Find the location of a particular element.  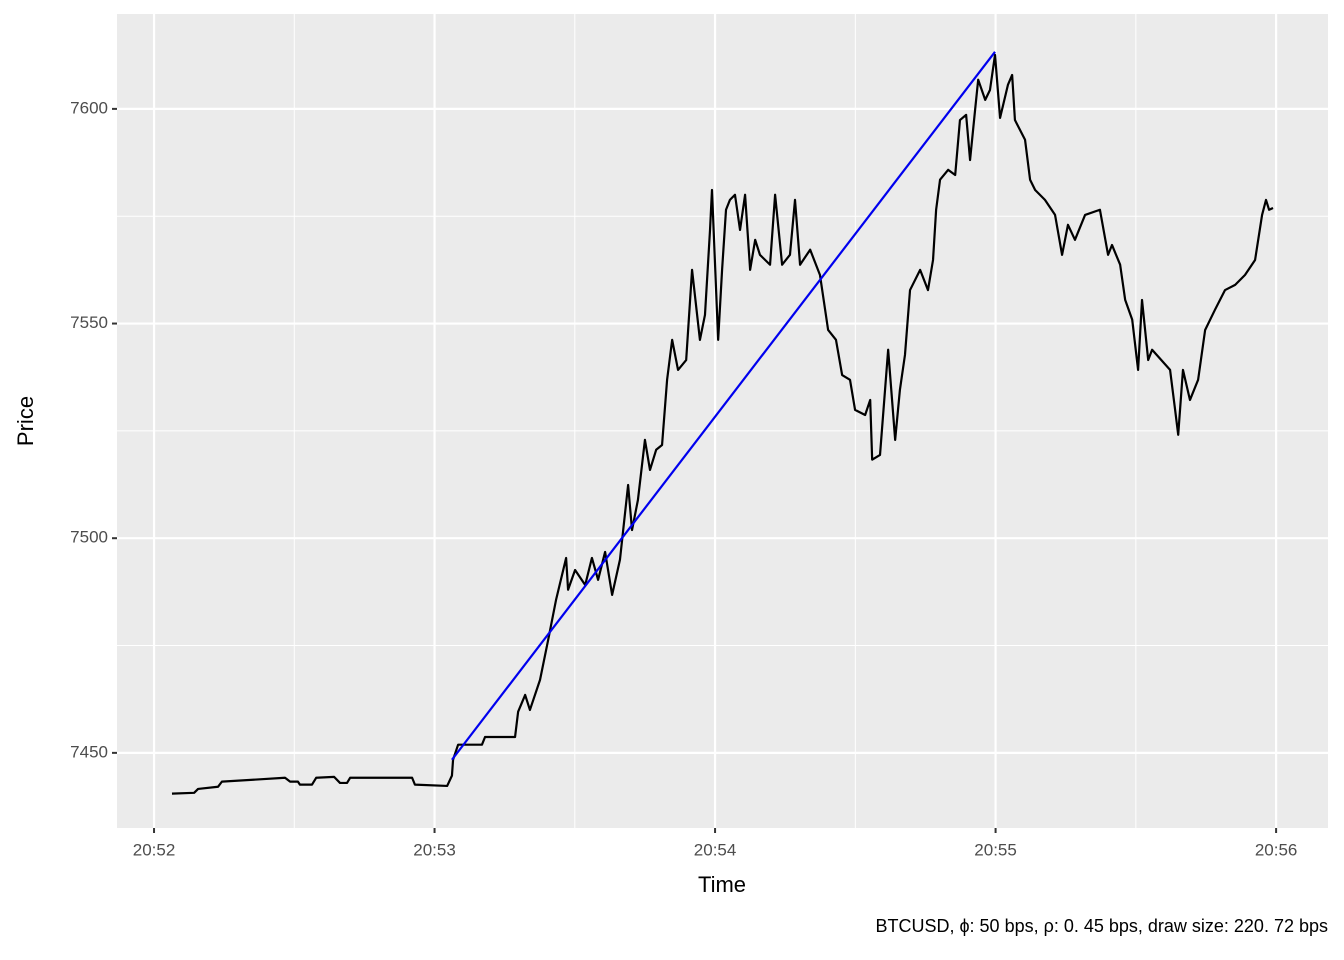

x-tick-label: 20:52 is located at coordinates (154, 849).